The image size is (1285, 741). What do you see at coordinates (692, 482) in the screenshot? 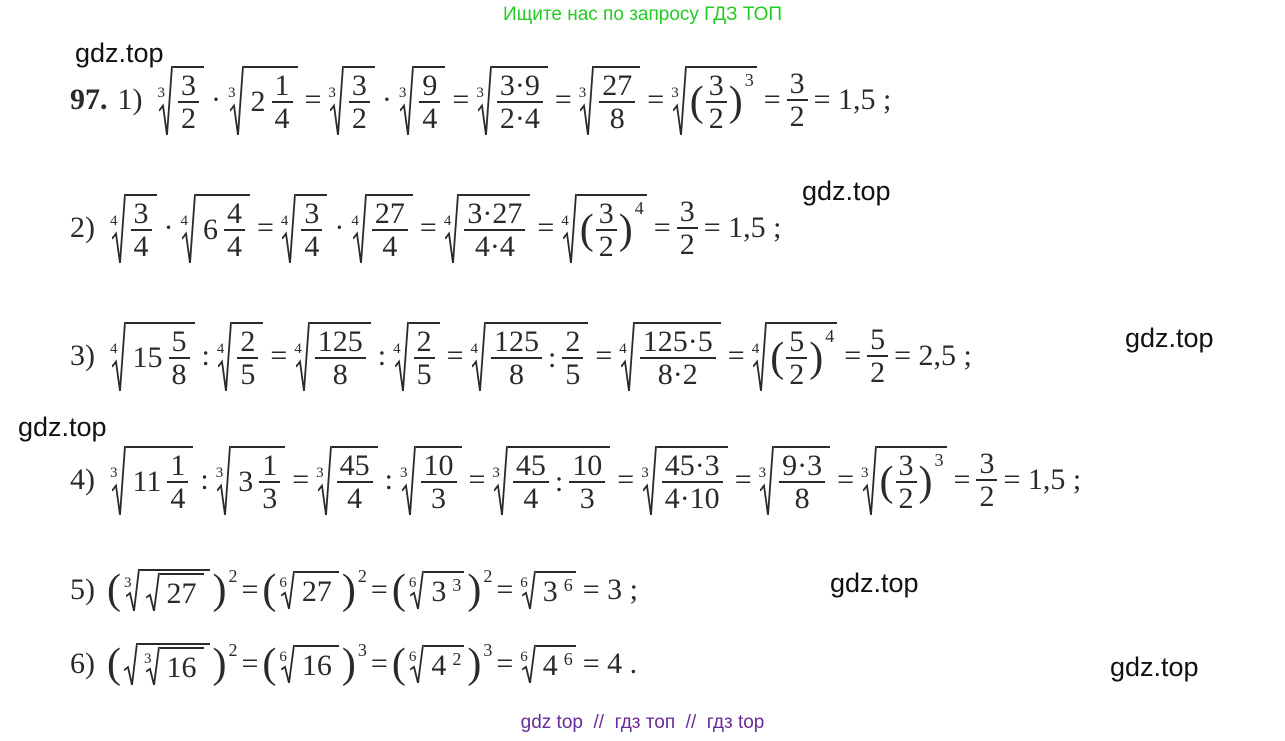
I see `fraction: 45·3 4·10` at bounding box center [692, 482].